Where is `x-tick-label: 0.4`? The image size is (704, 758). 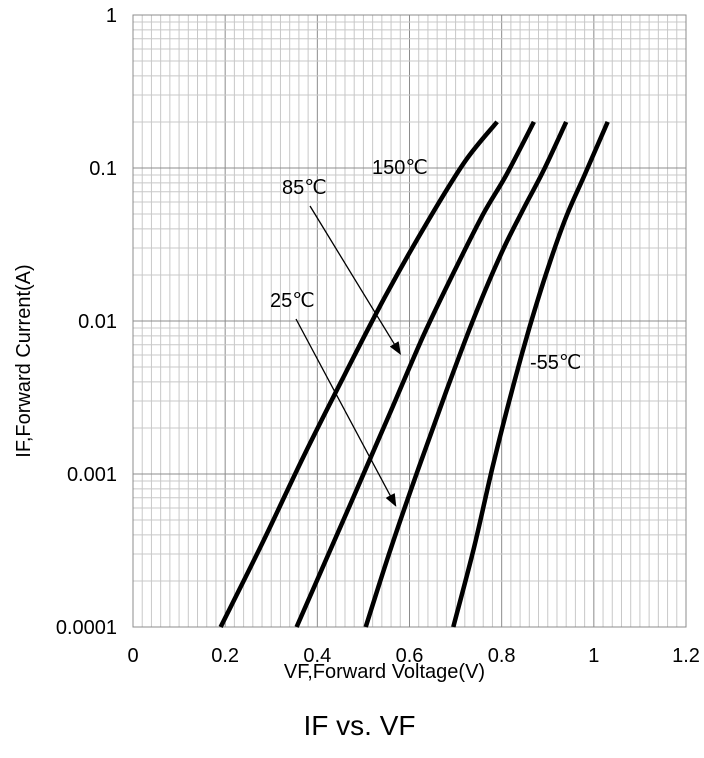 x-tick-label: 0.4 is located at coordinates (317, 656).